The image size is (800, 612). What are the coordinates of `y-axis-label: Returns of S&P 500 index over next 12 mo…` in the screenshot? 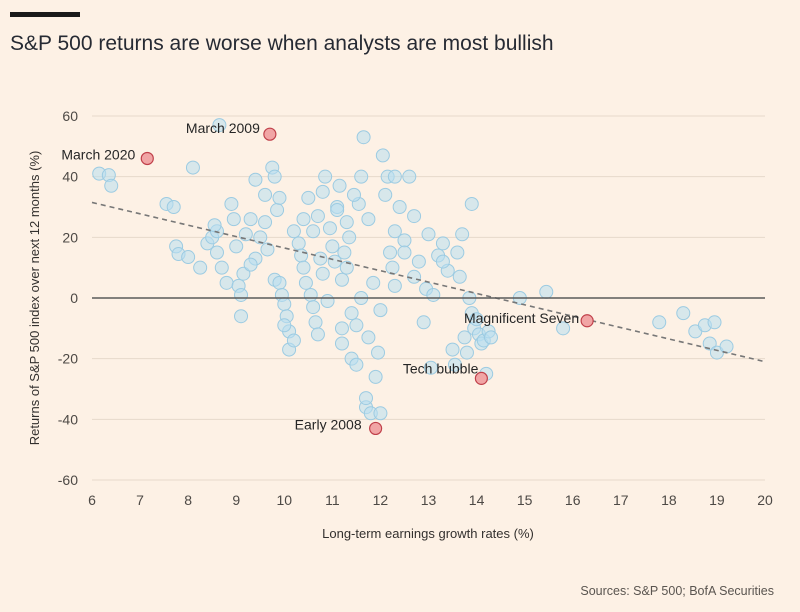 It's located at (34, 298).